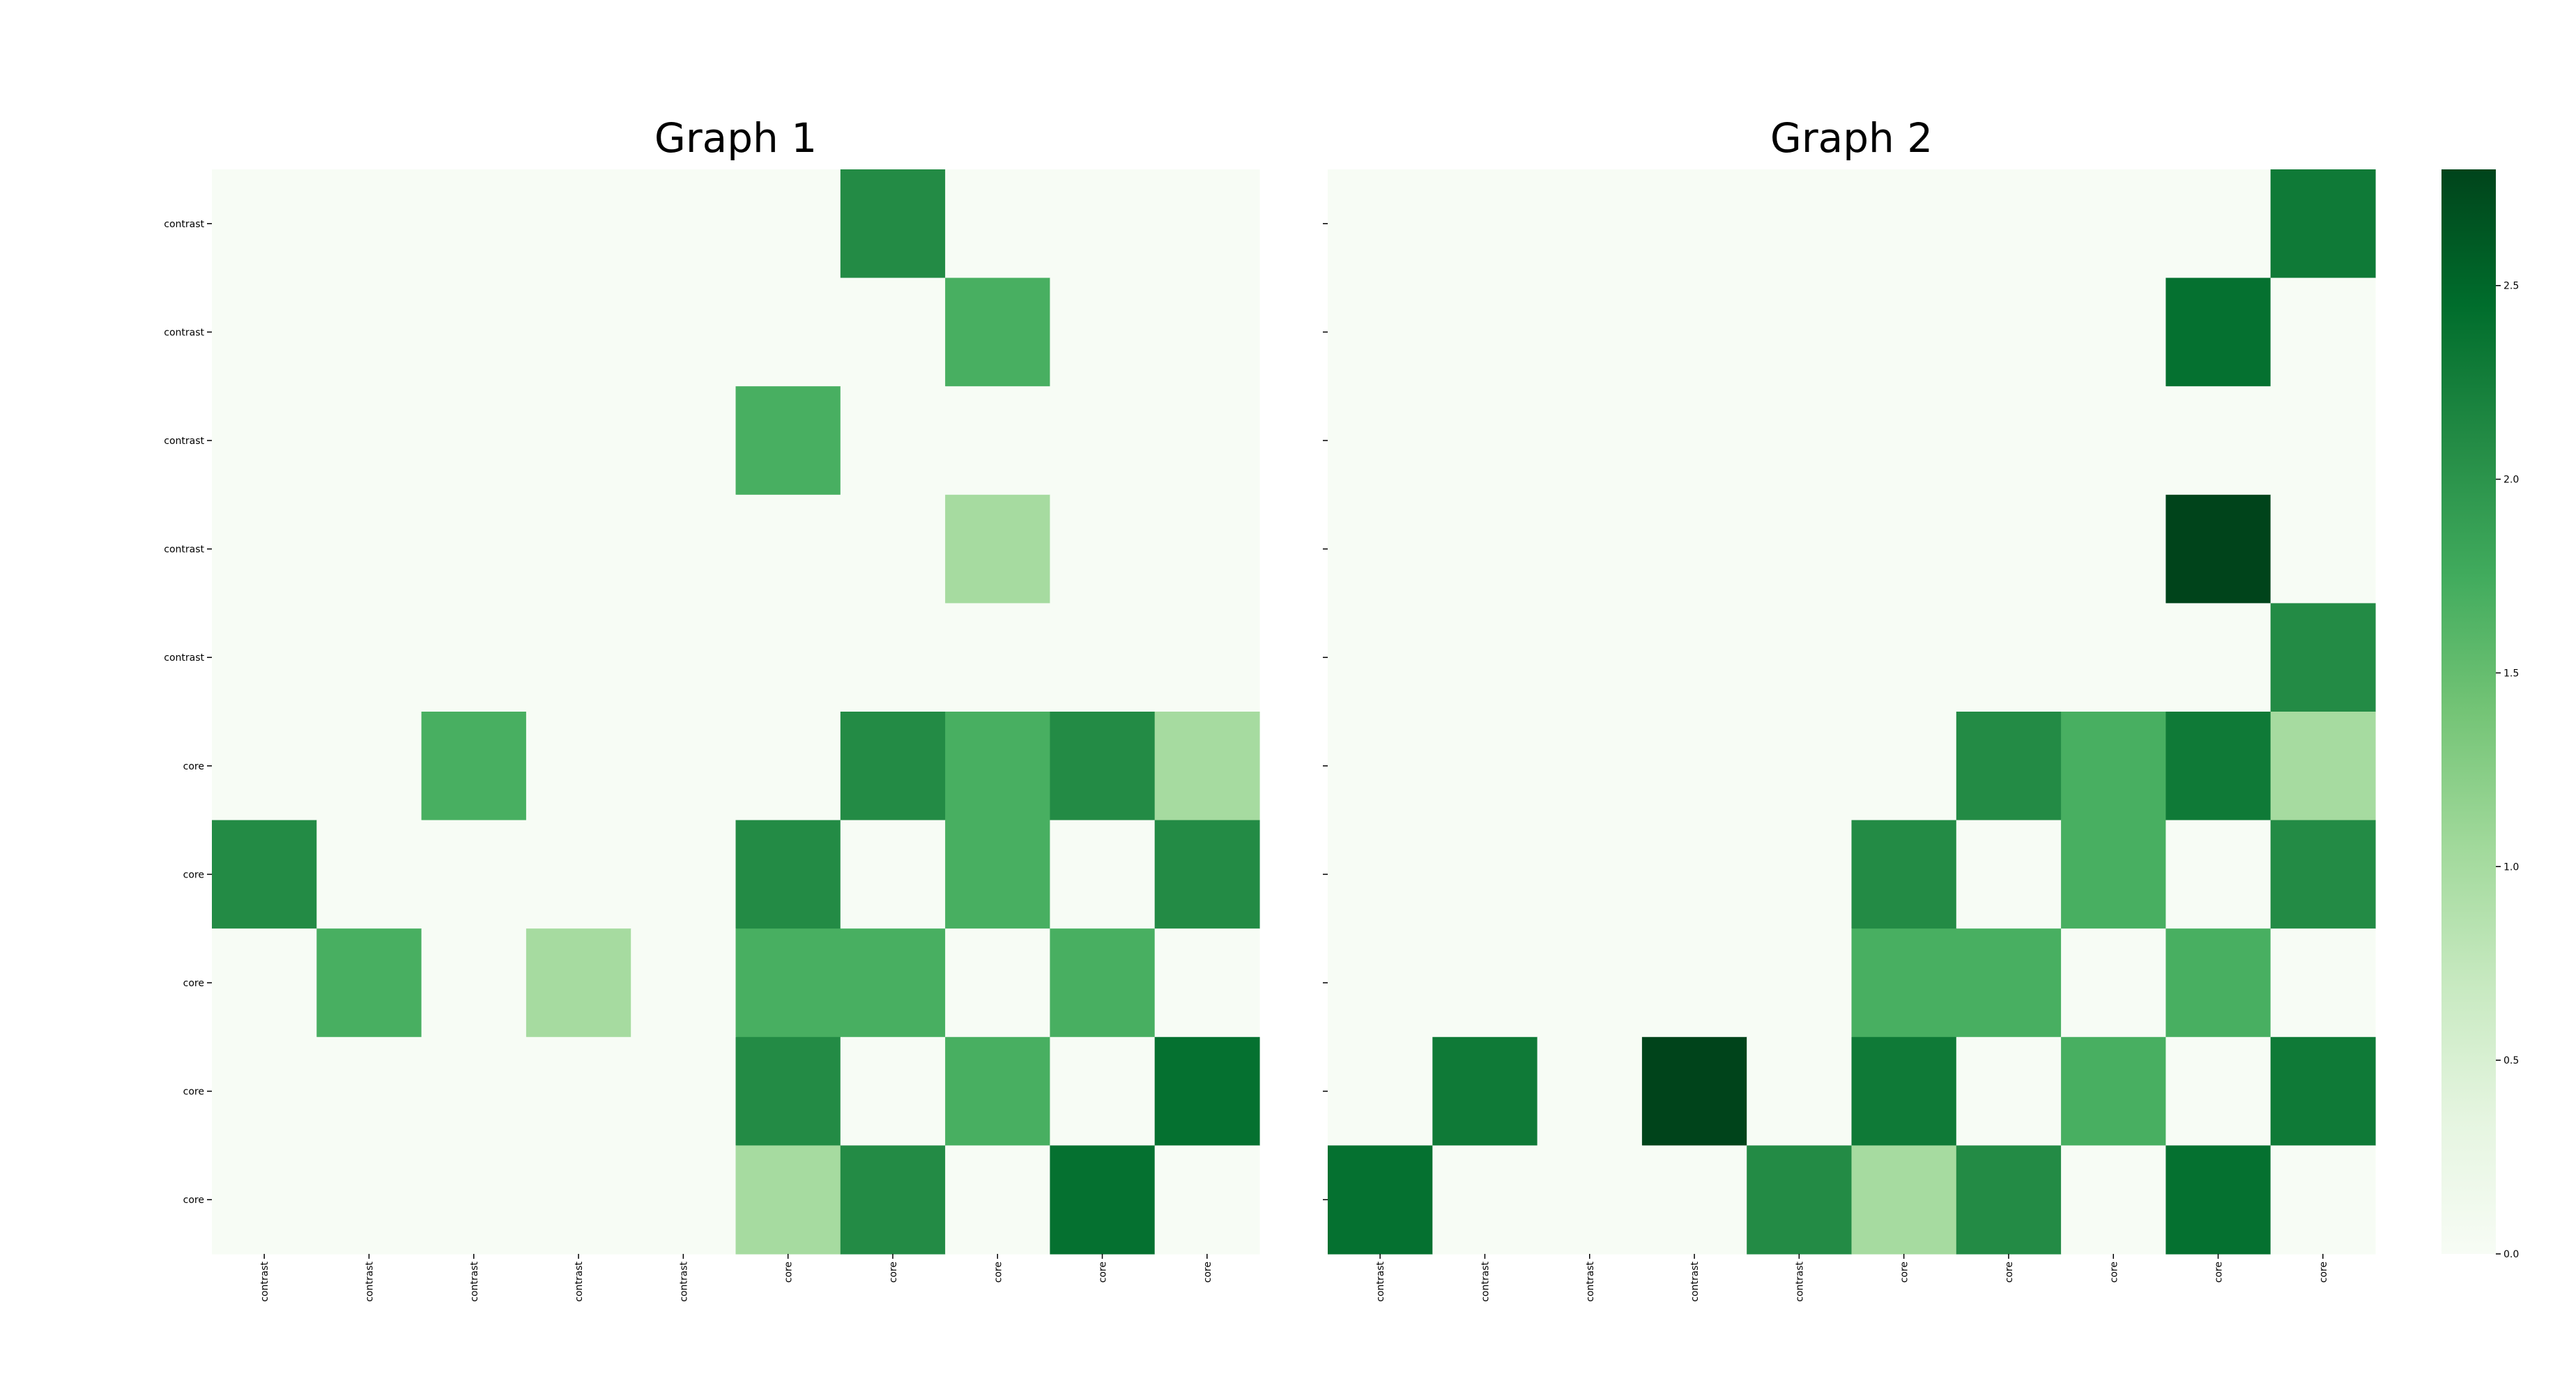 This screenshot has height=1394, width=2576. I want to click on colorbar-tick-label: 2.0, so click(2511, 480).